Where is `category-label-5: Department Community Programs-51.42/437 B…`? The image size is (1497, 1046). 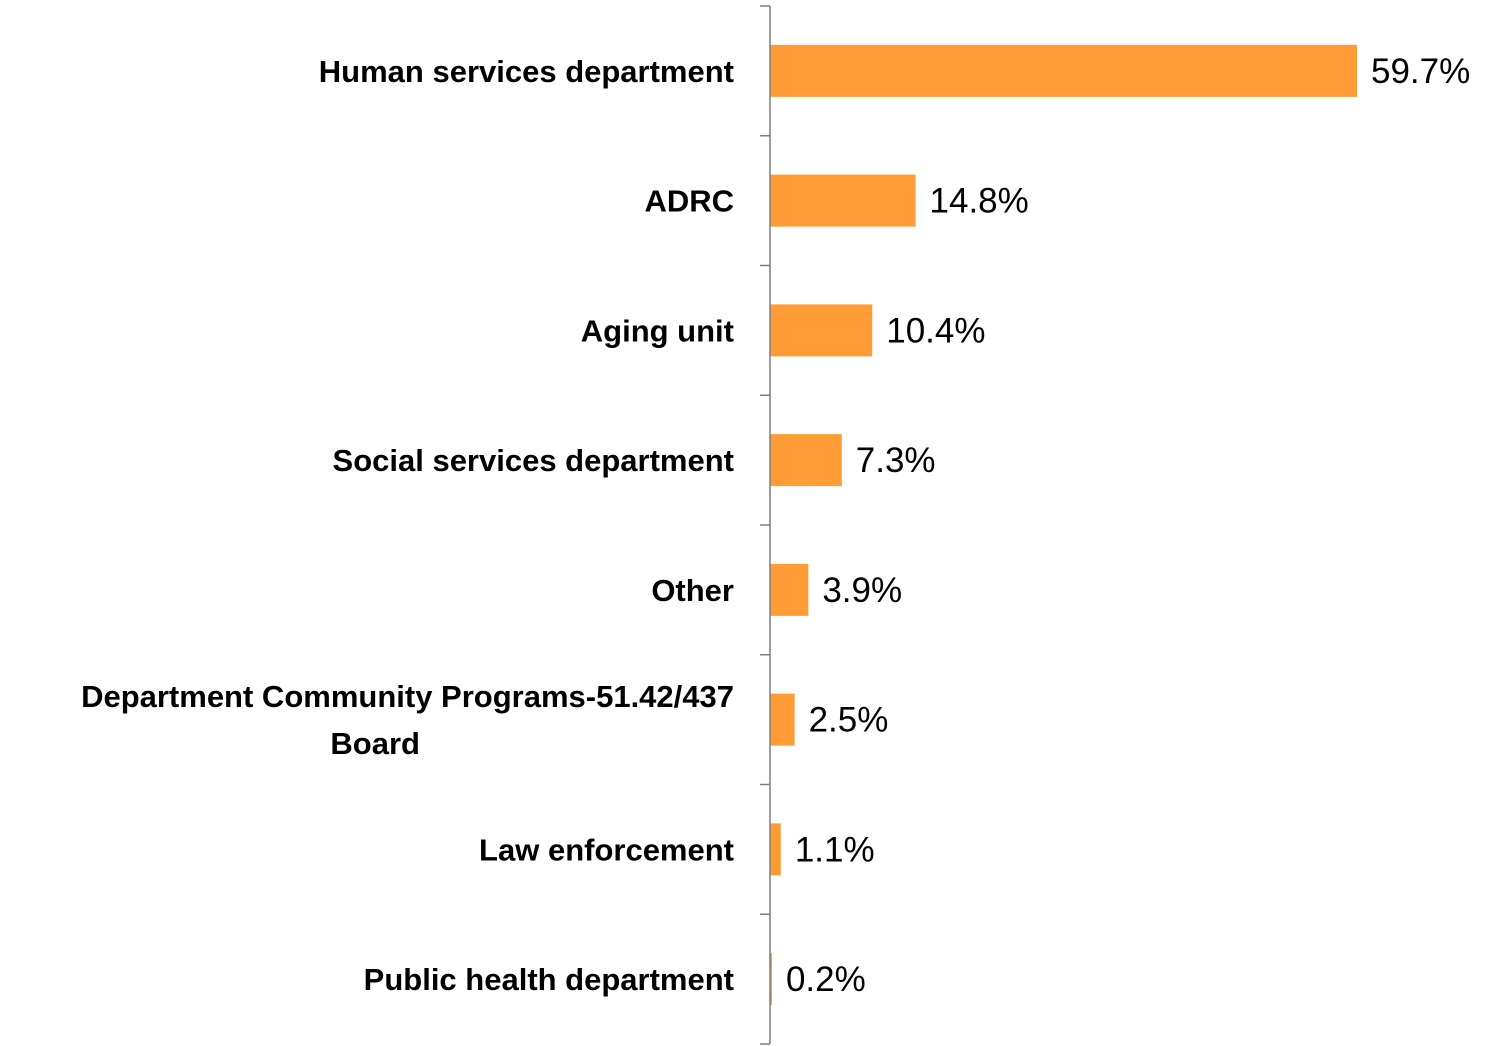 category-label-5: Department Community Programs-51.42/437 B… is located at coordinates (407, 720).